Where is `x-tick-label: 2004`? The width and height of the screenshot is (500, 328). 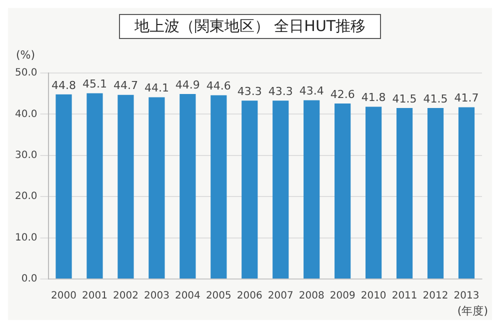 x-tick-label: 2004 is located at coordinates (187, 296).